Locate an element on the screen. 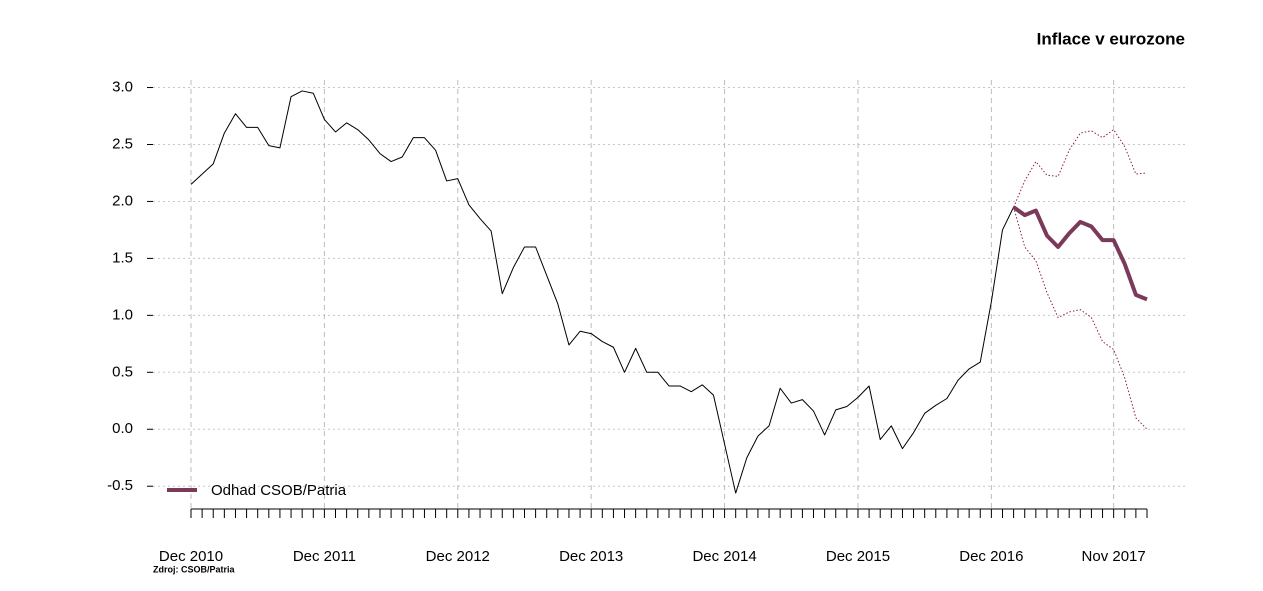 This screenshot has width=1263, height=591. y-tick-label: 1.0 is located at coordinates (122, 314).